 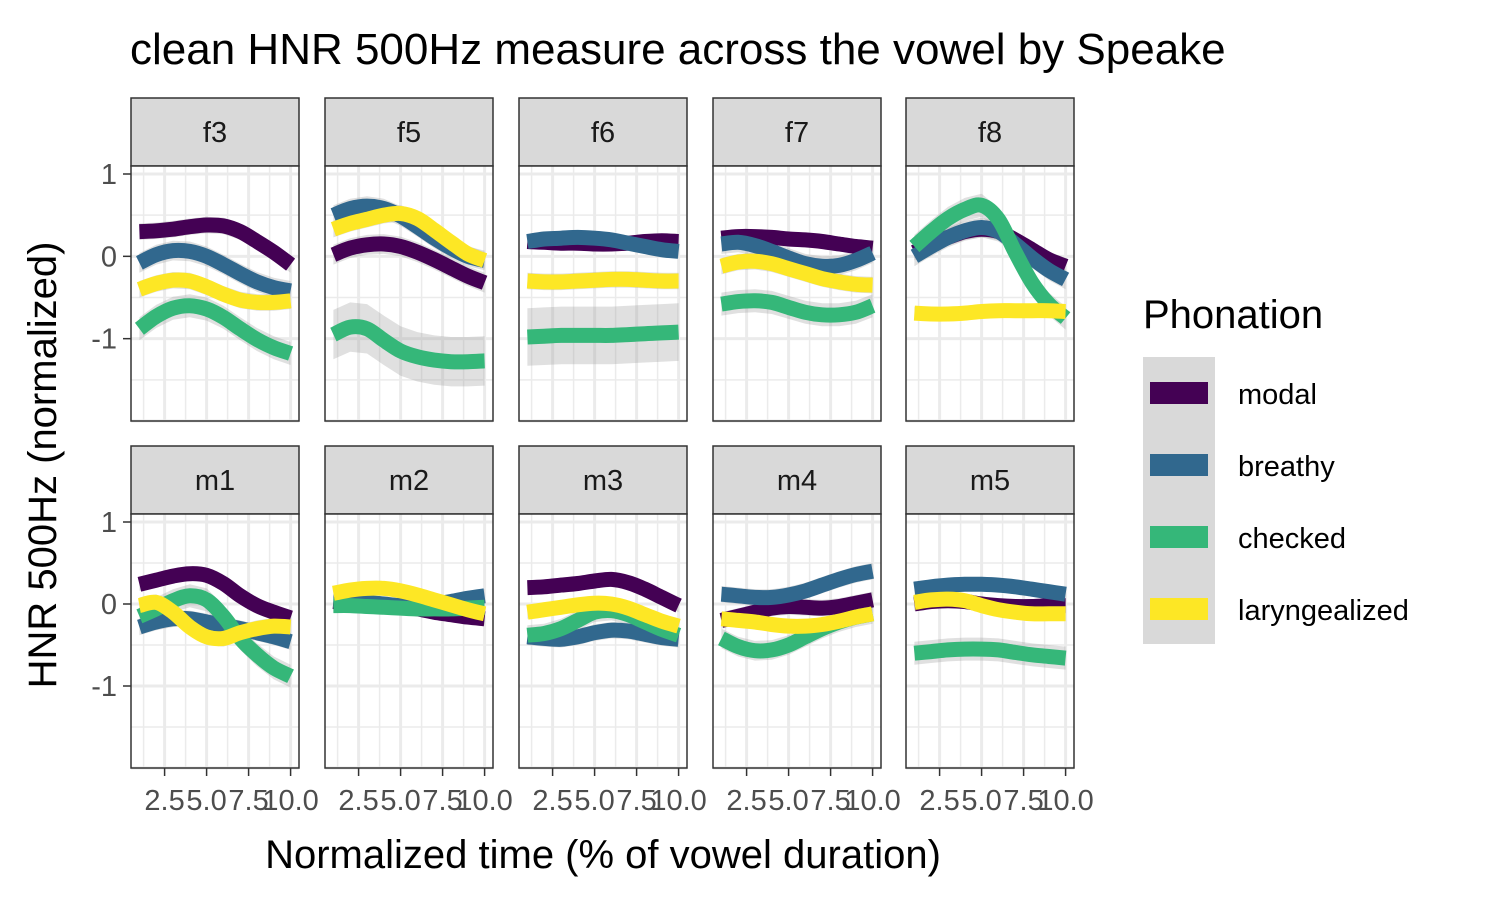 I want to click on facet-panel-f3: f3 1 0 -1, so click(x=195, y=260).